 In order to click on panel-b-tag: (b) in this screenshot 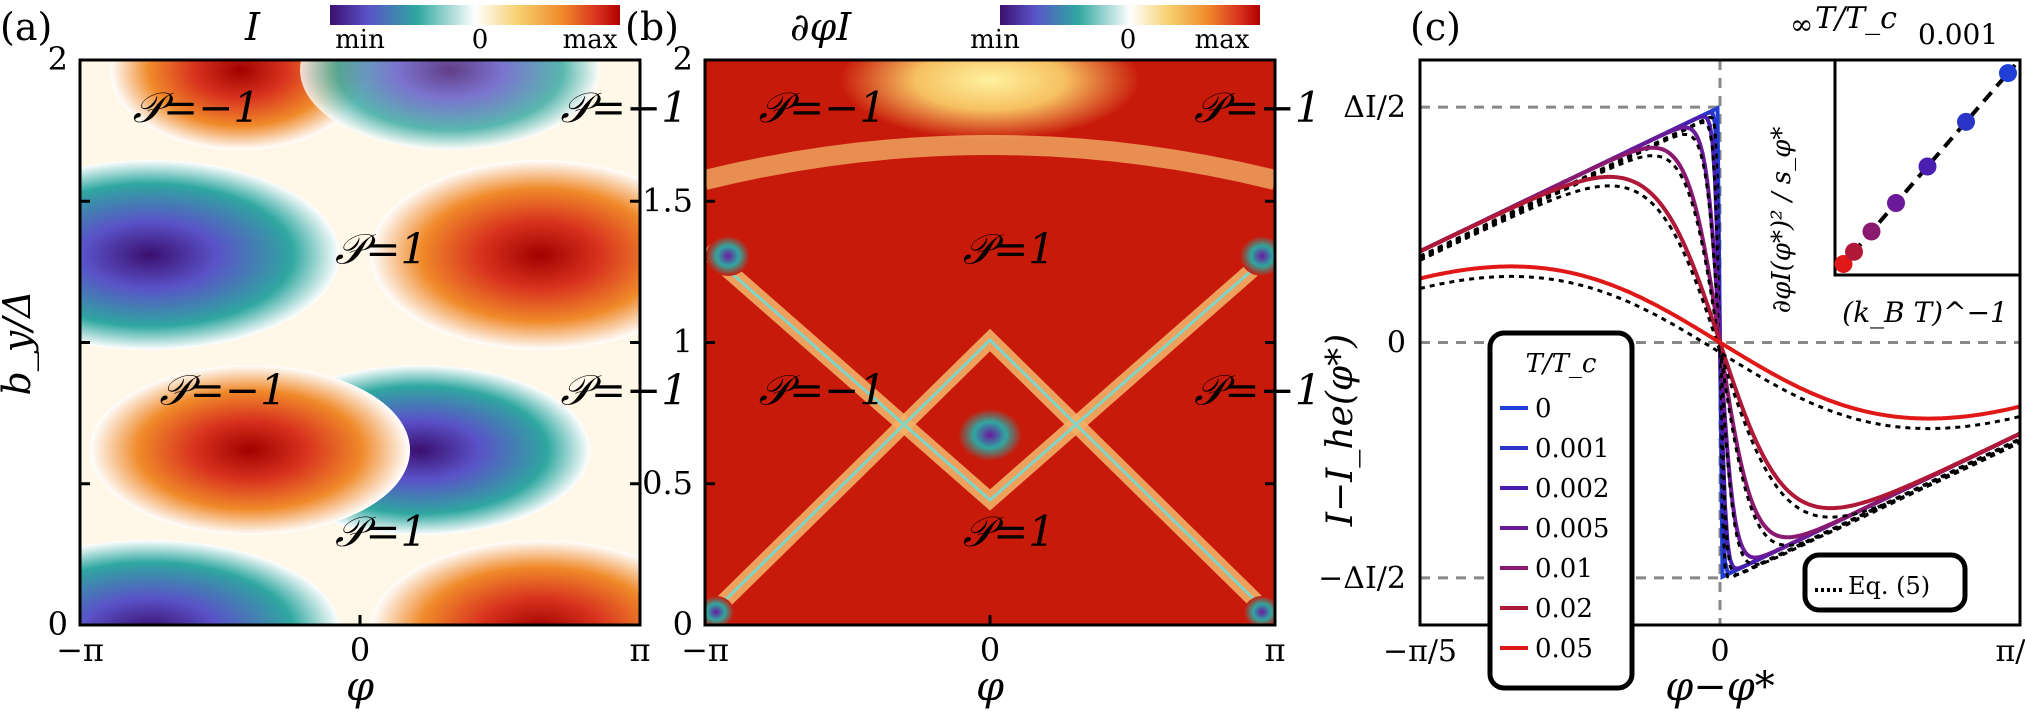, I will do `click(652, 27)`.